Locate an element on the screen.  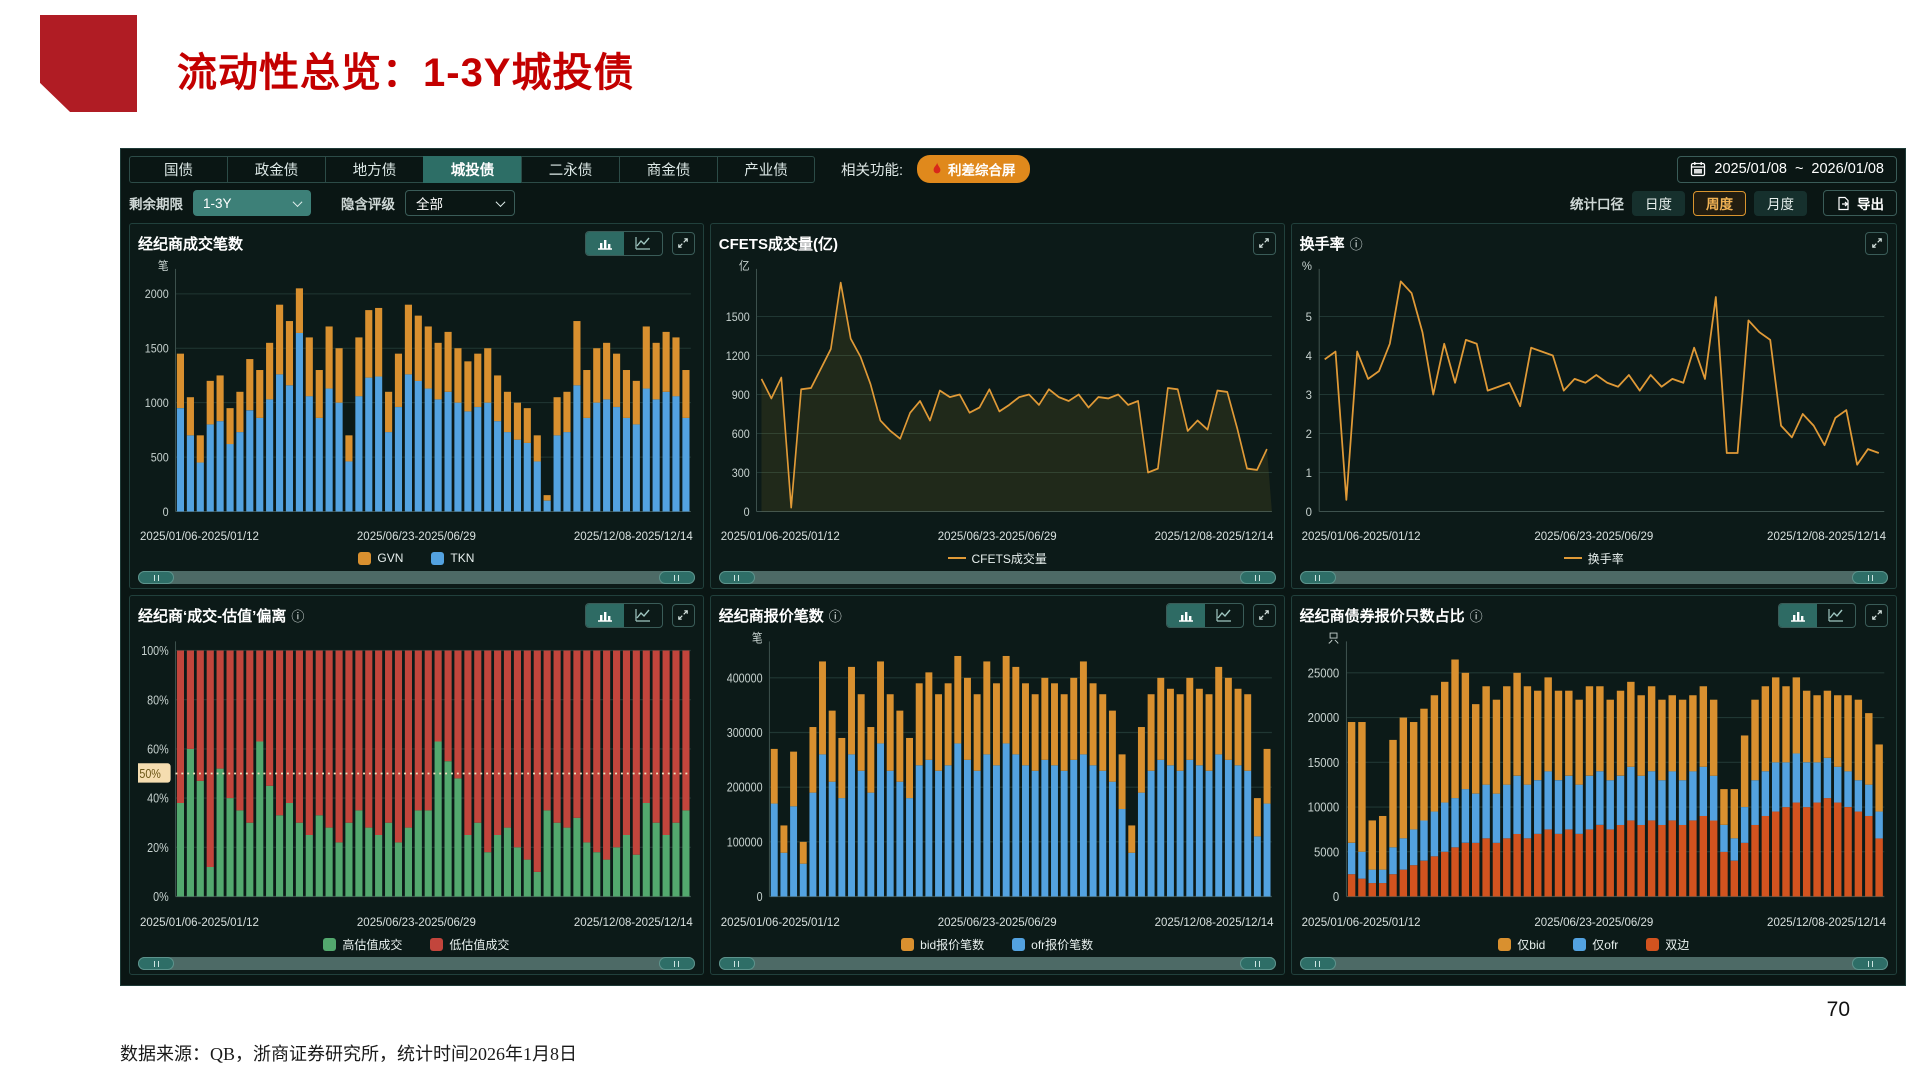
tab-commercial-bank: 商金债 is located at coordinates (668, 169).